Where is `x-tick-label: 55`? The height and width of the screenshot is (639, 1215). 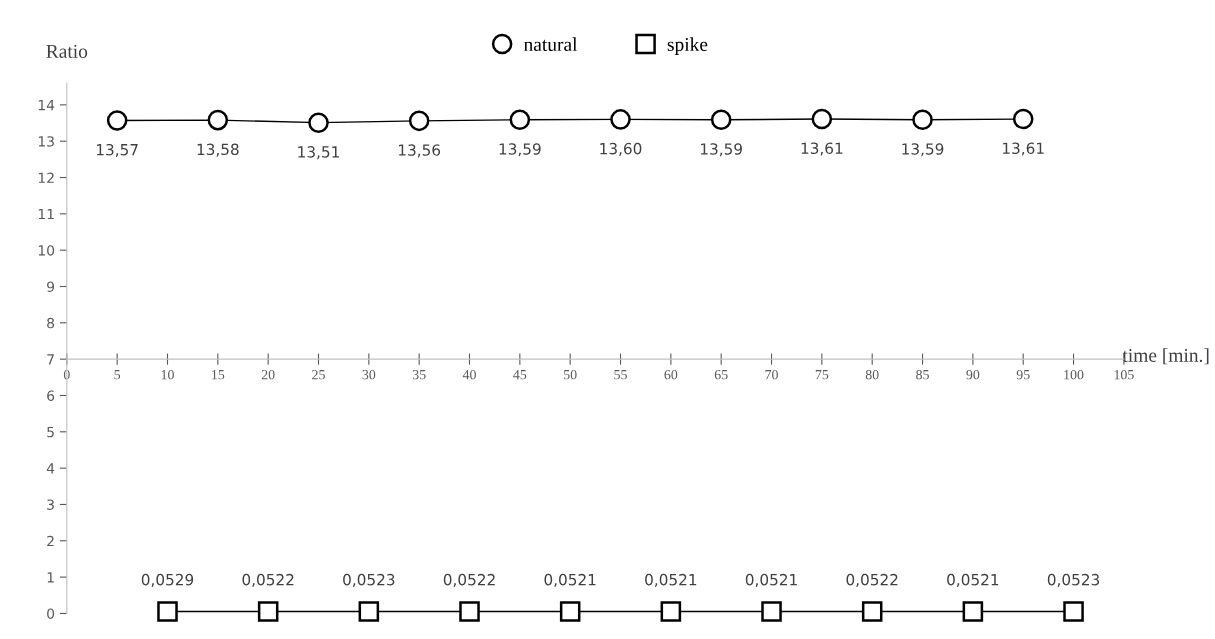
x-tick-label: 55 is located at coordinates (620, 375).